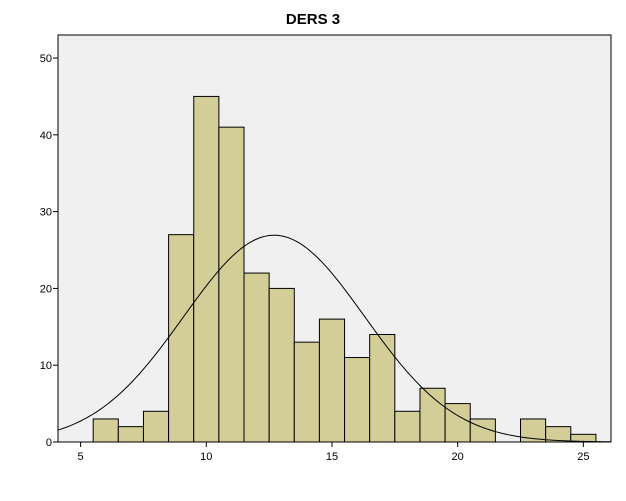 The height and width of the screenshot is (501, 626). What do you see at coordinates (206, 457) in the screenshot?
I see `x-tick-label-10: 10` at bounding box center [206, 457].